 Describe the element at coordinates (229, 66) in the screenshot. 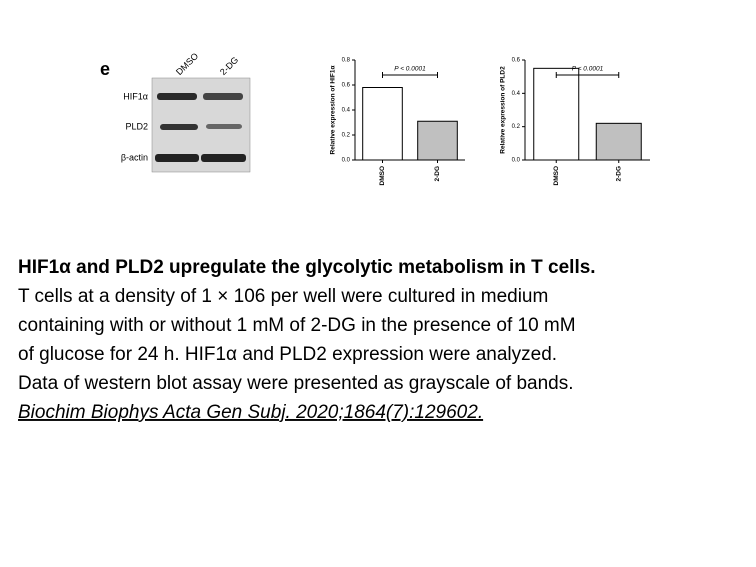

I see `lane-label: 2-DG` at that location.